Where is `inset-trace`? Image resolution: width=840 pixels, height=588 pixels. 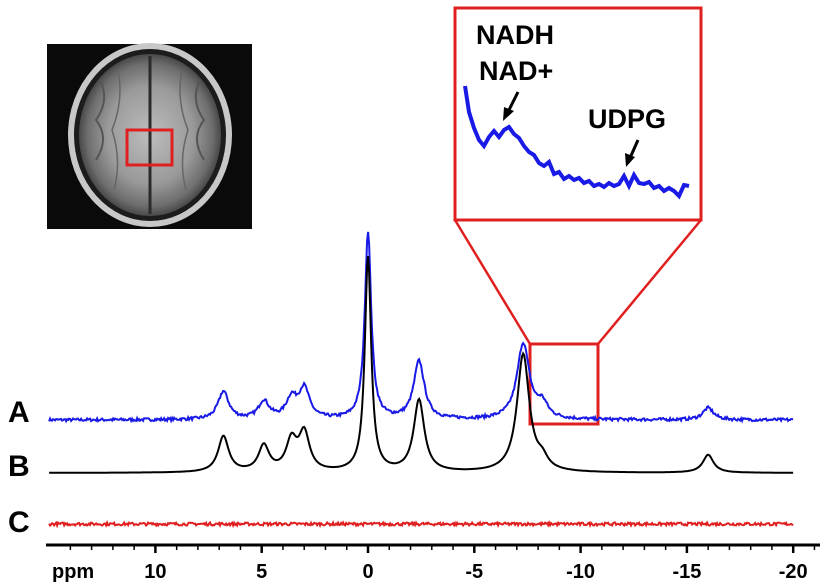
inset-trace is located at coordinates (576, 142).